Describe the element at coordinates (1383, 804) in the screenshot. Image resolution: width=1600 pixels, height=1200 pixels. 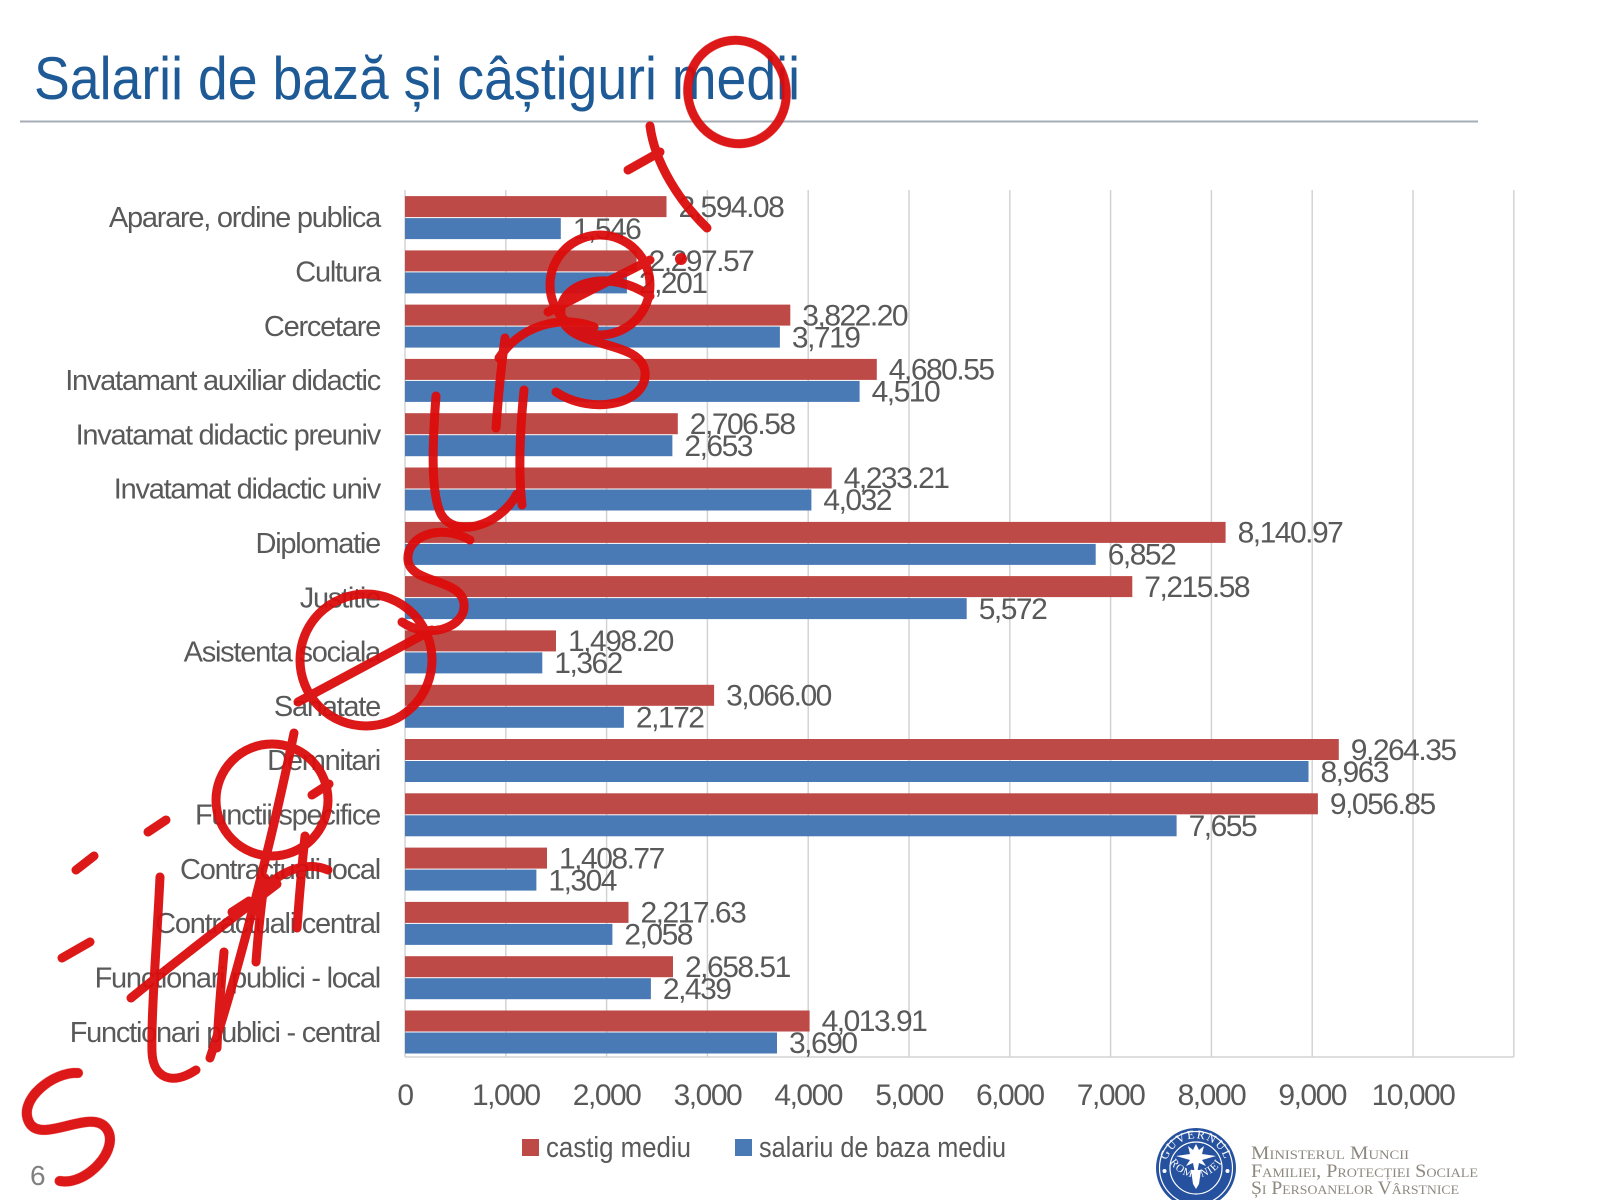
I see `svg-text: 9,056.85` at that location.